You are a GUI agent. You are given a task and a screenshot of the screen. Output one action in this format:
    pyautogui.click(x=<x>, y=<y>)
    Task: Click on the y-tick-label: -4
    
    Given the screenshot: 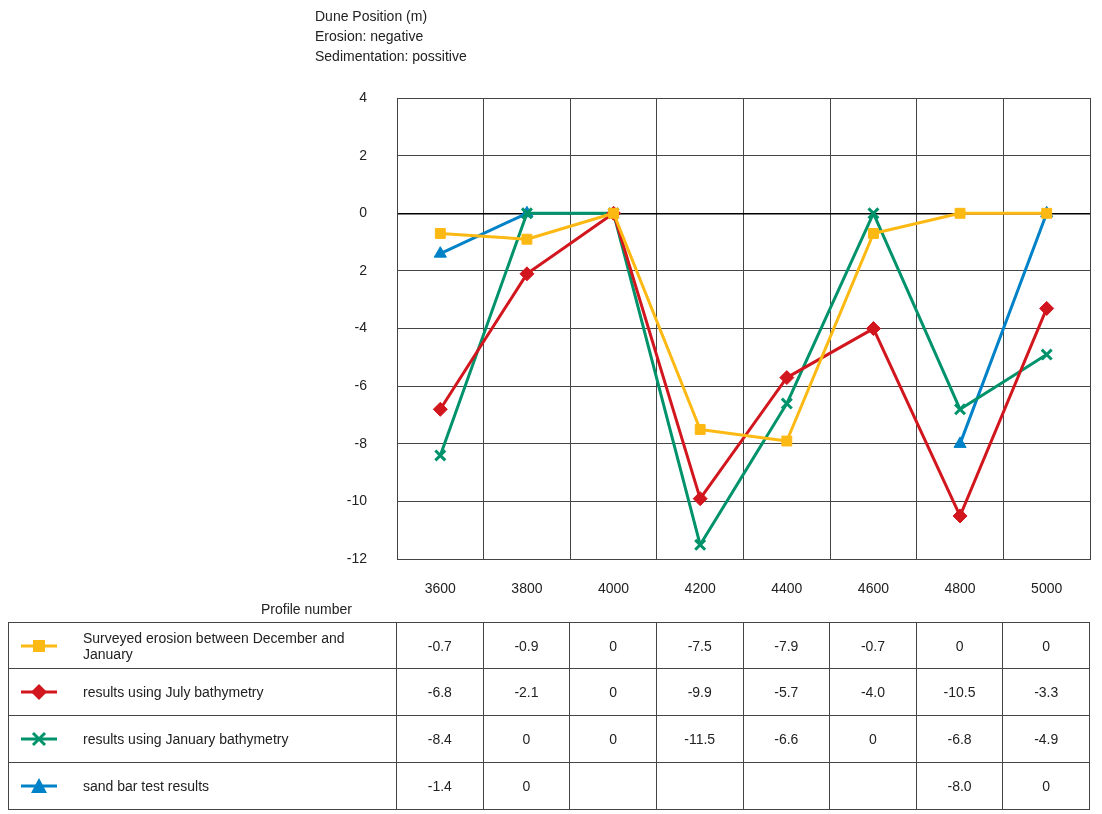 What is the action you would take?
    pyautogui.click(x=361, y=327)
    